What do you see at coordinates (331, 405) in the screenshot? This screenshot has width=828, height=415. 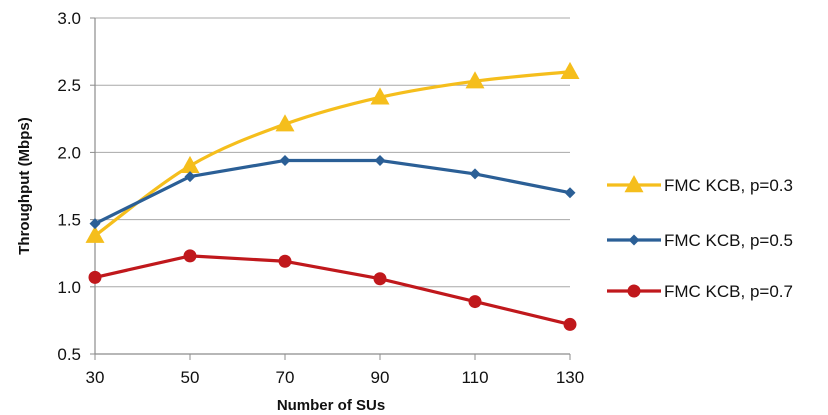 I see `x-axis-title: Number of SUs` at bounding box center [331, 405].